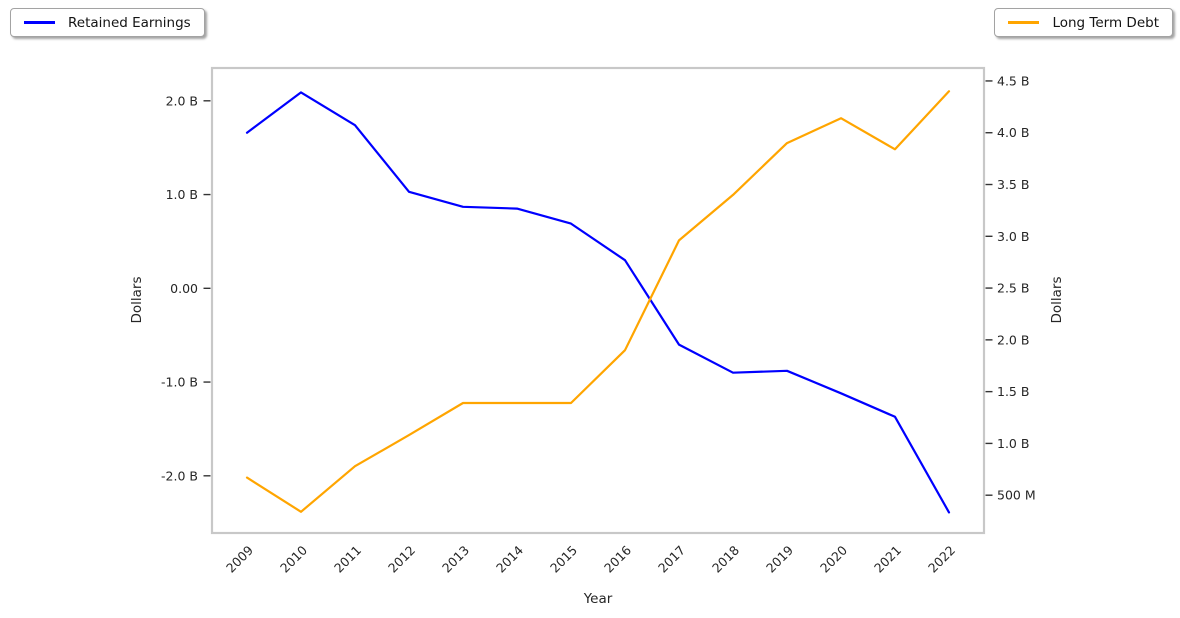  I want to click on x-tick-label: 2009, so click(239, 558).